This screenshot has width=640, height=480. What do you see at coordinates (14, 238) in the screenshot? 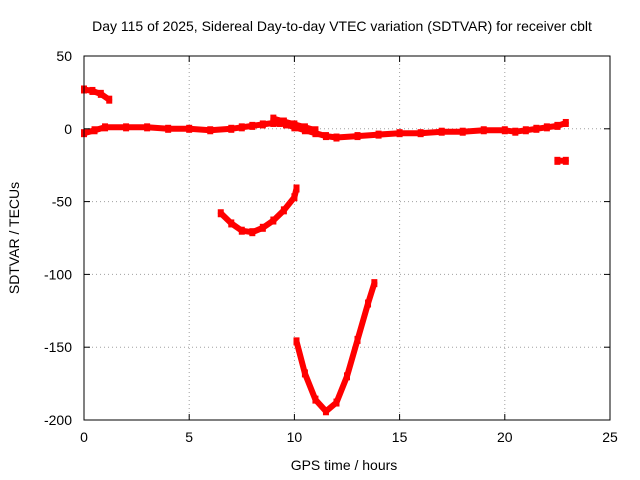
I see `y-axis-label: SDTVAR / TECUs` at bounding box center [14, 238].